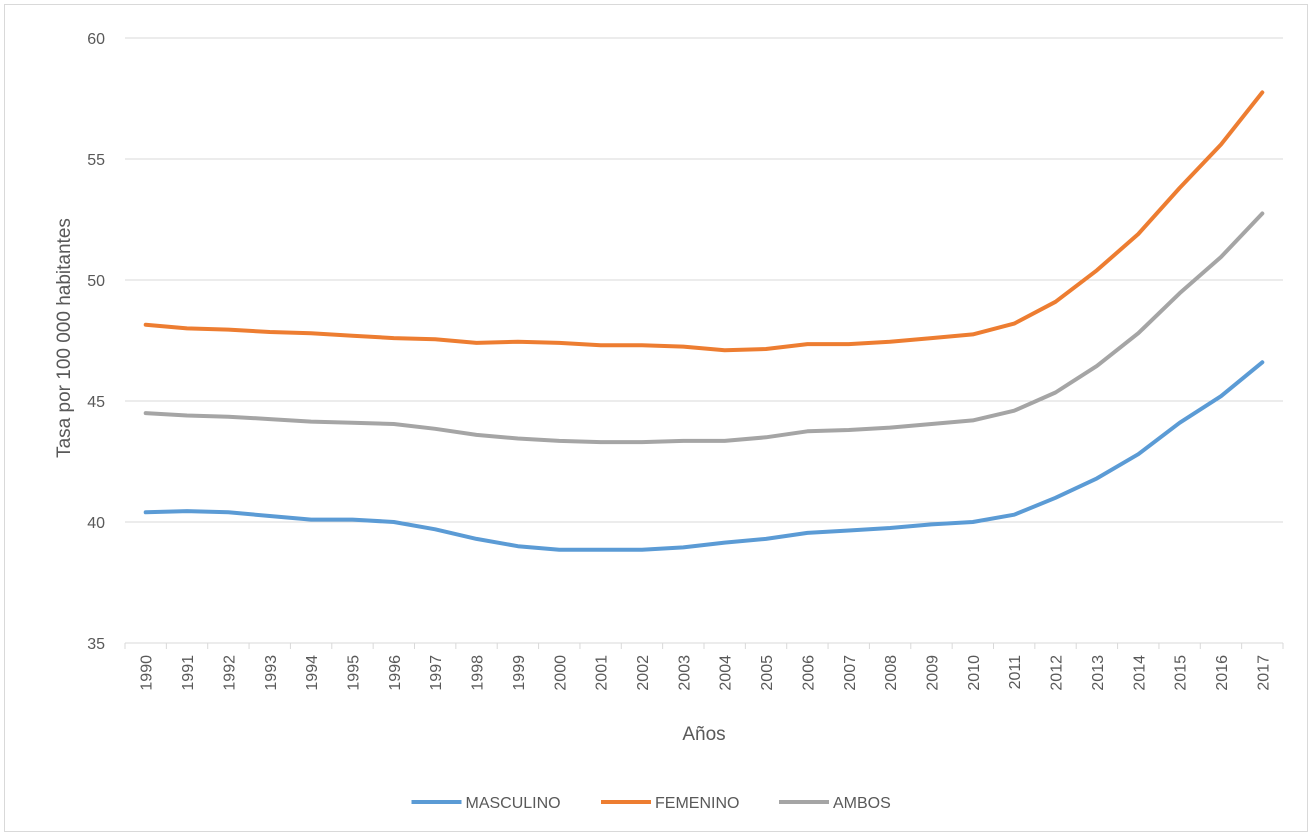 The height and width of the screenshot is (837, 1314). What do you see at coordinates (697, 803) in the screenshot?
I see `legend-label: FEMENINO` at bounding box center [697, 803].